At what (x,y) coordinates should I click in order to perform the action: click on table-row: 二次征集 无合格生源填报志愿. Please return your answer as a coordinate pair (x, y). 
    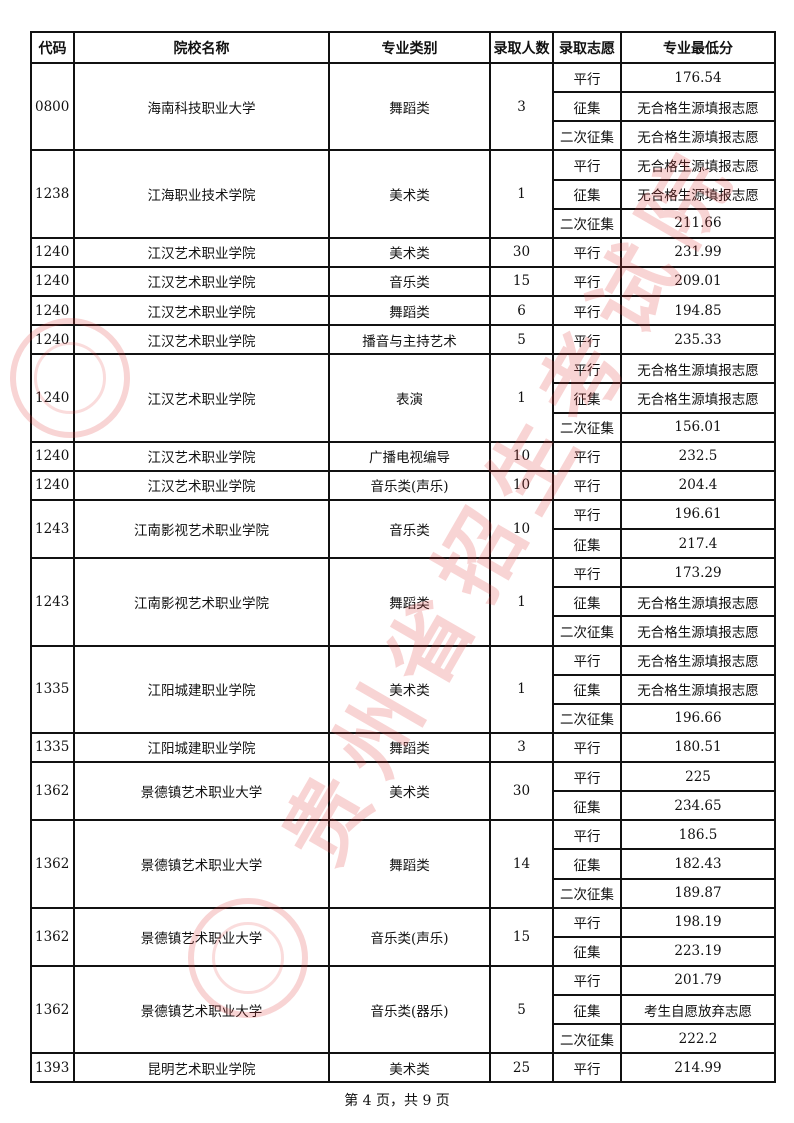
    Looking at the image, I should click on (403, 631).